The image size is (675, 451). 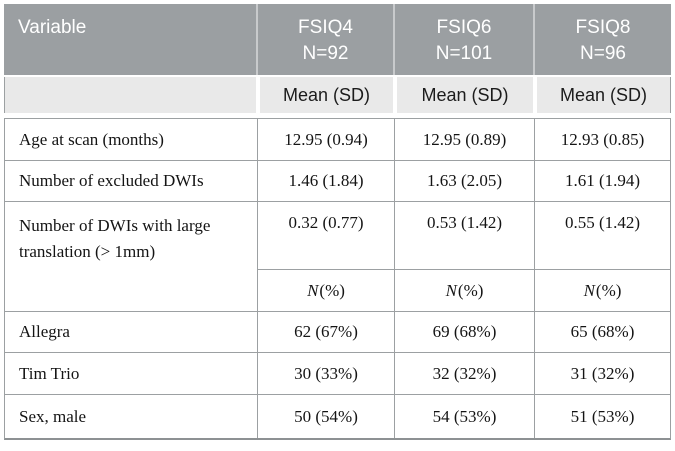 I want to click on cell-timtrio-fsiq4: 30 (33%), so click(x=325, y=374).